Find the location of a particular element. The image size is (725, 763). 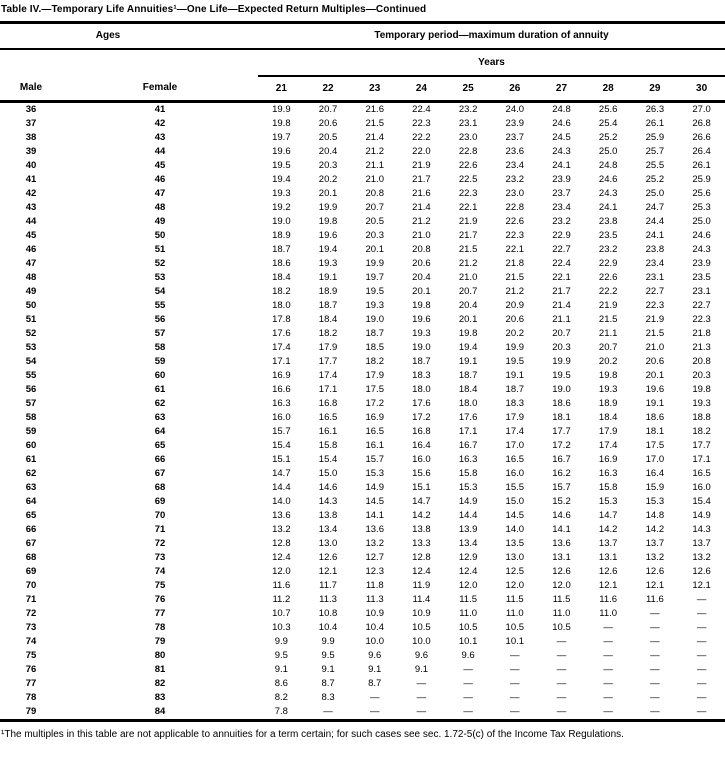

multiple-value-cell: 21.6 is located at coordinates (421, 193).